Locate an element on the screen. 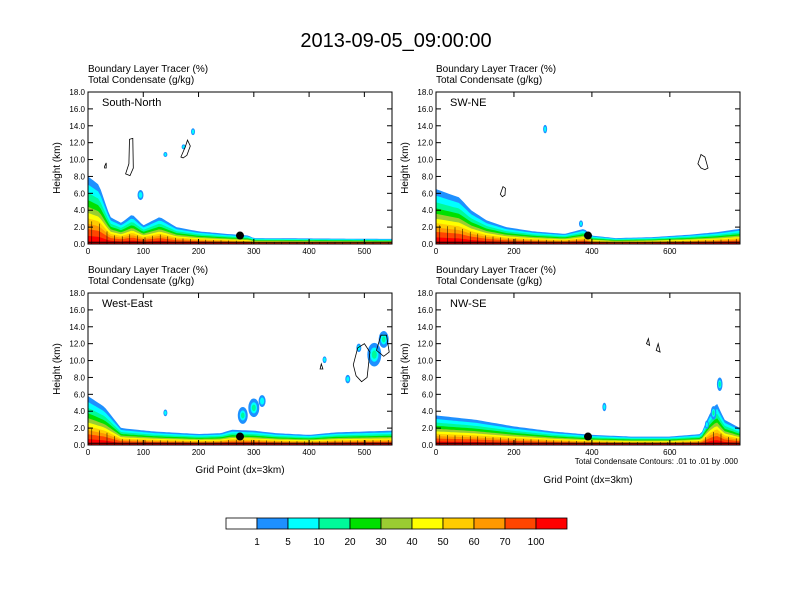  colorbar-label: 10 is located at coordinates (319, 542).